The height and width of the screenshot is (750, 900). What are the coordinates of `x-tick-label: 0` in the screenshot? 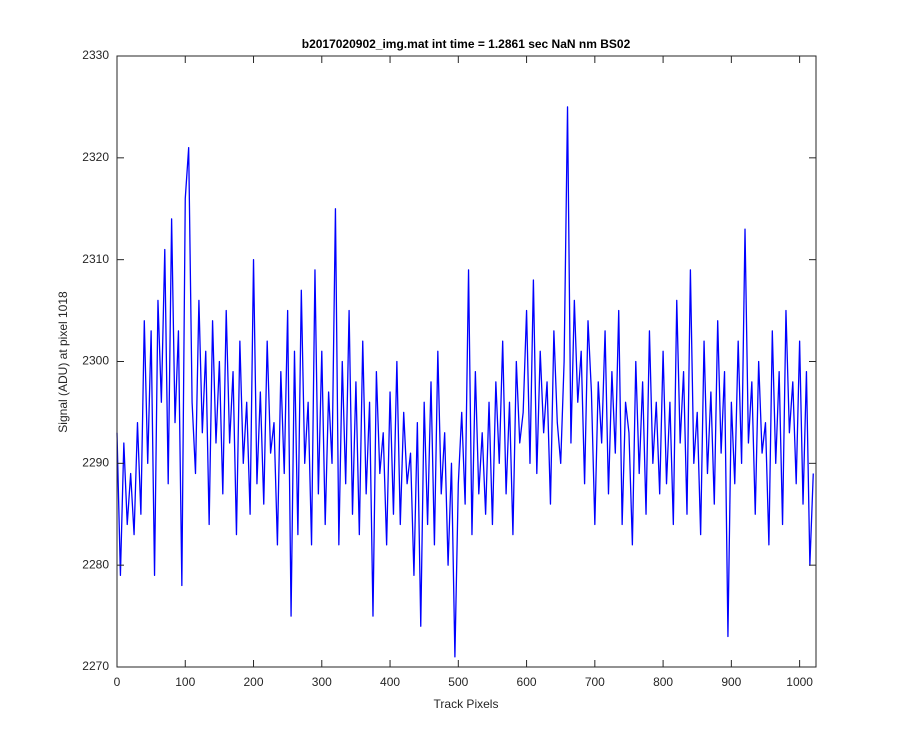 It's located at (117, 682).